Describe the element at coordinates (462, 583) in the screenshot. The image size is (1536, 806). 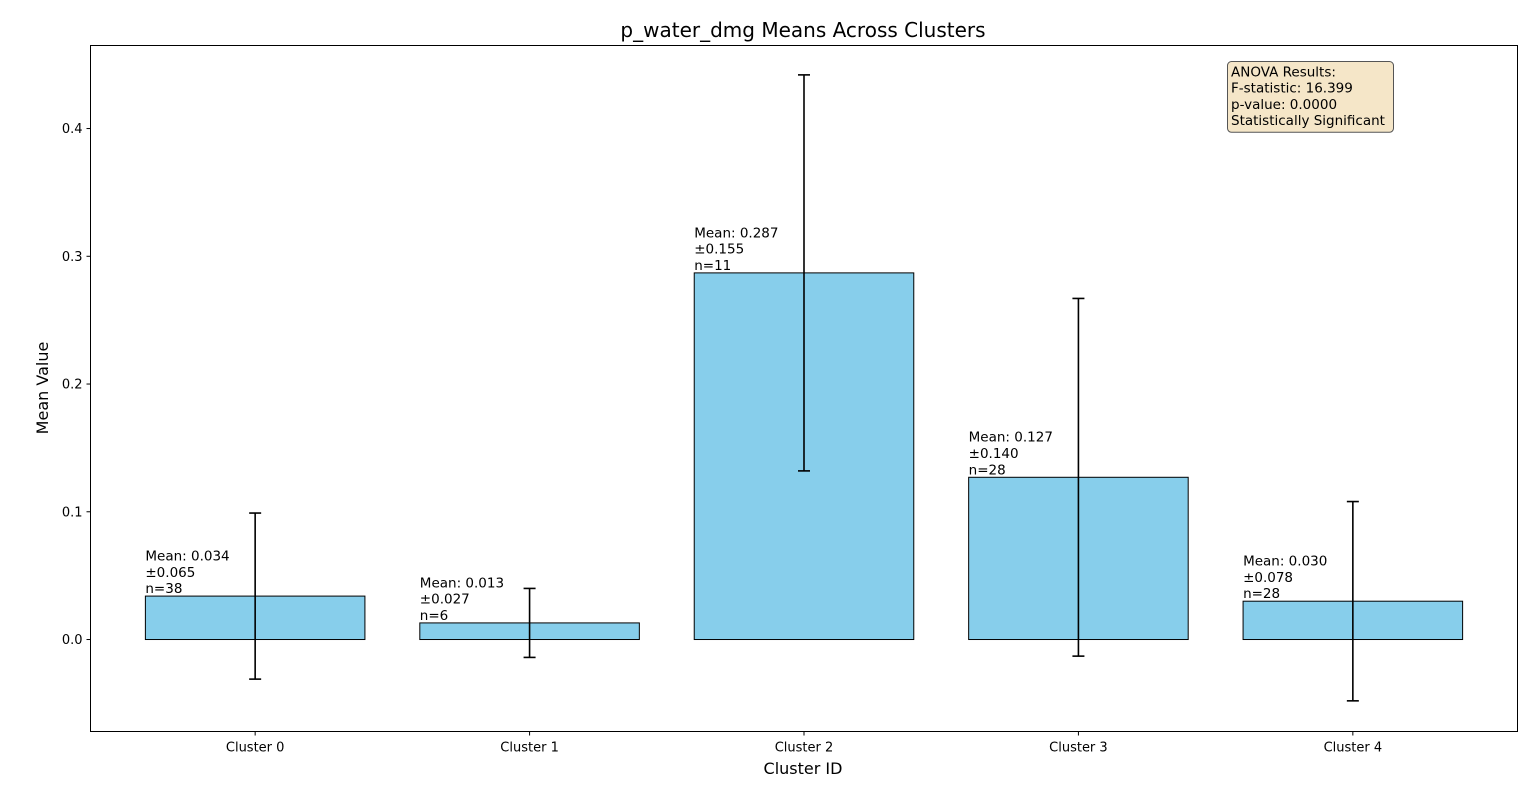
I see `bar-value-label: Mean: 0.013` at that location.